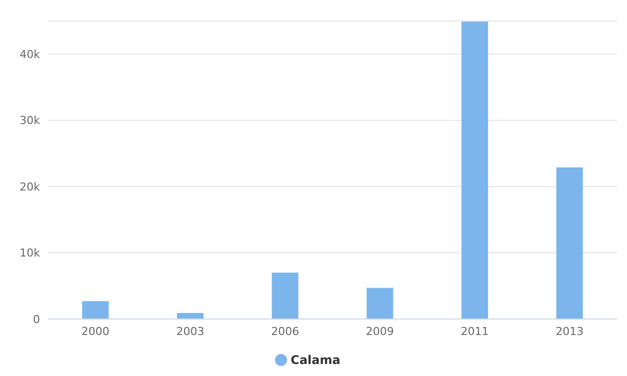  Describe the element at coordinates (30, 253) in the screenshot. I see `y-tick-label: 10k` at that location.